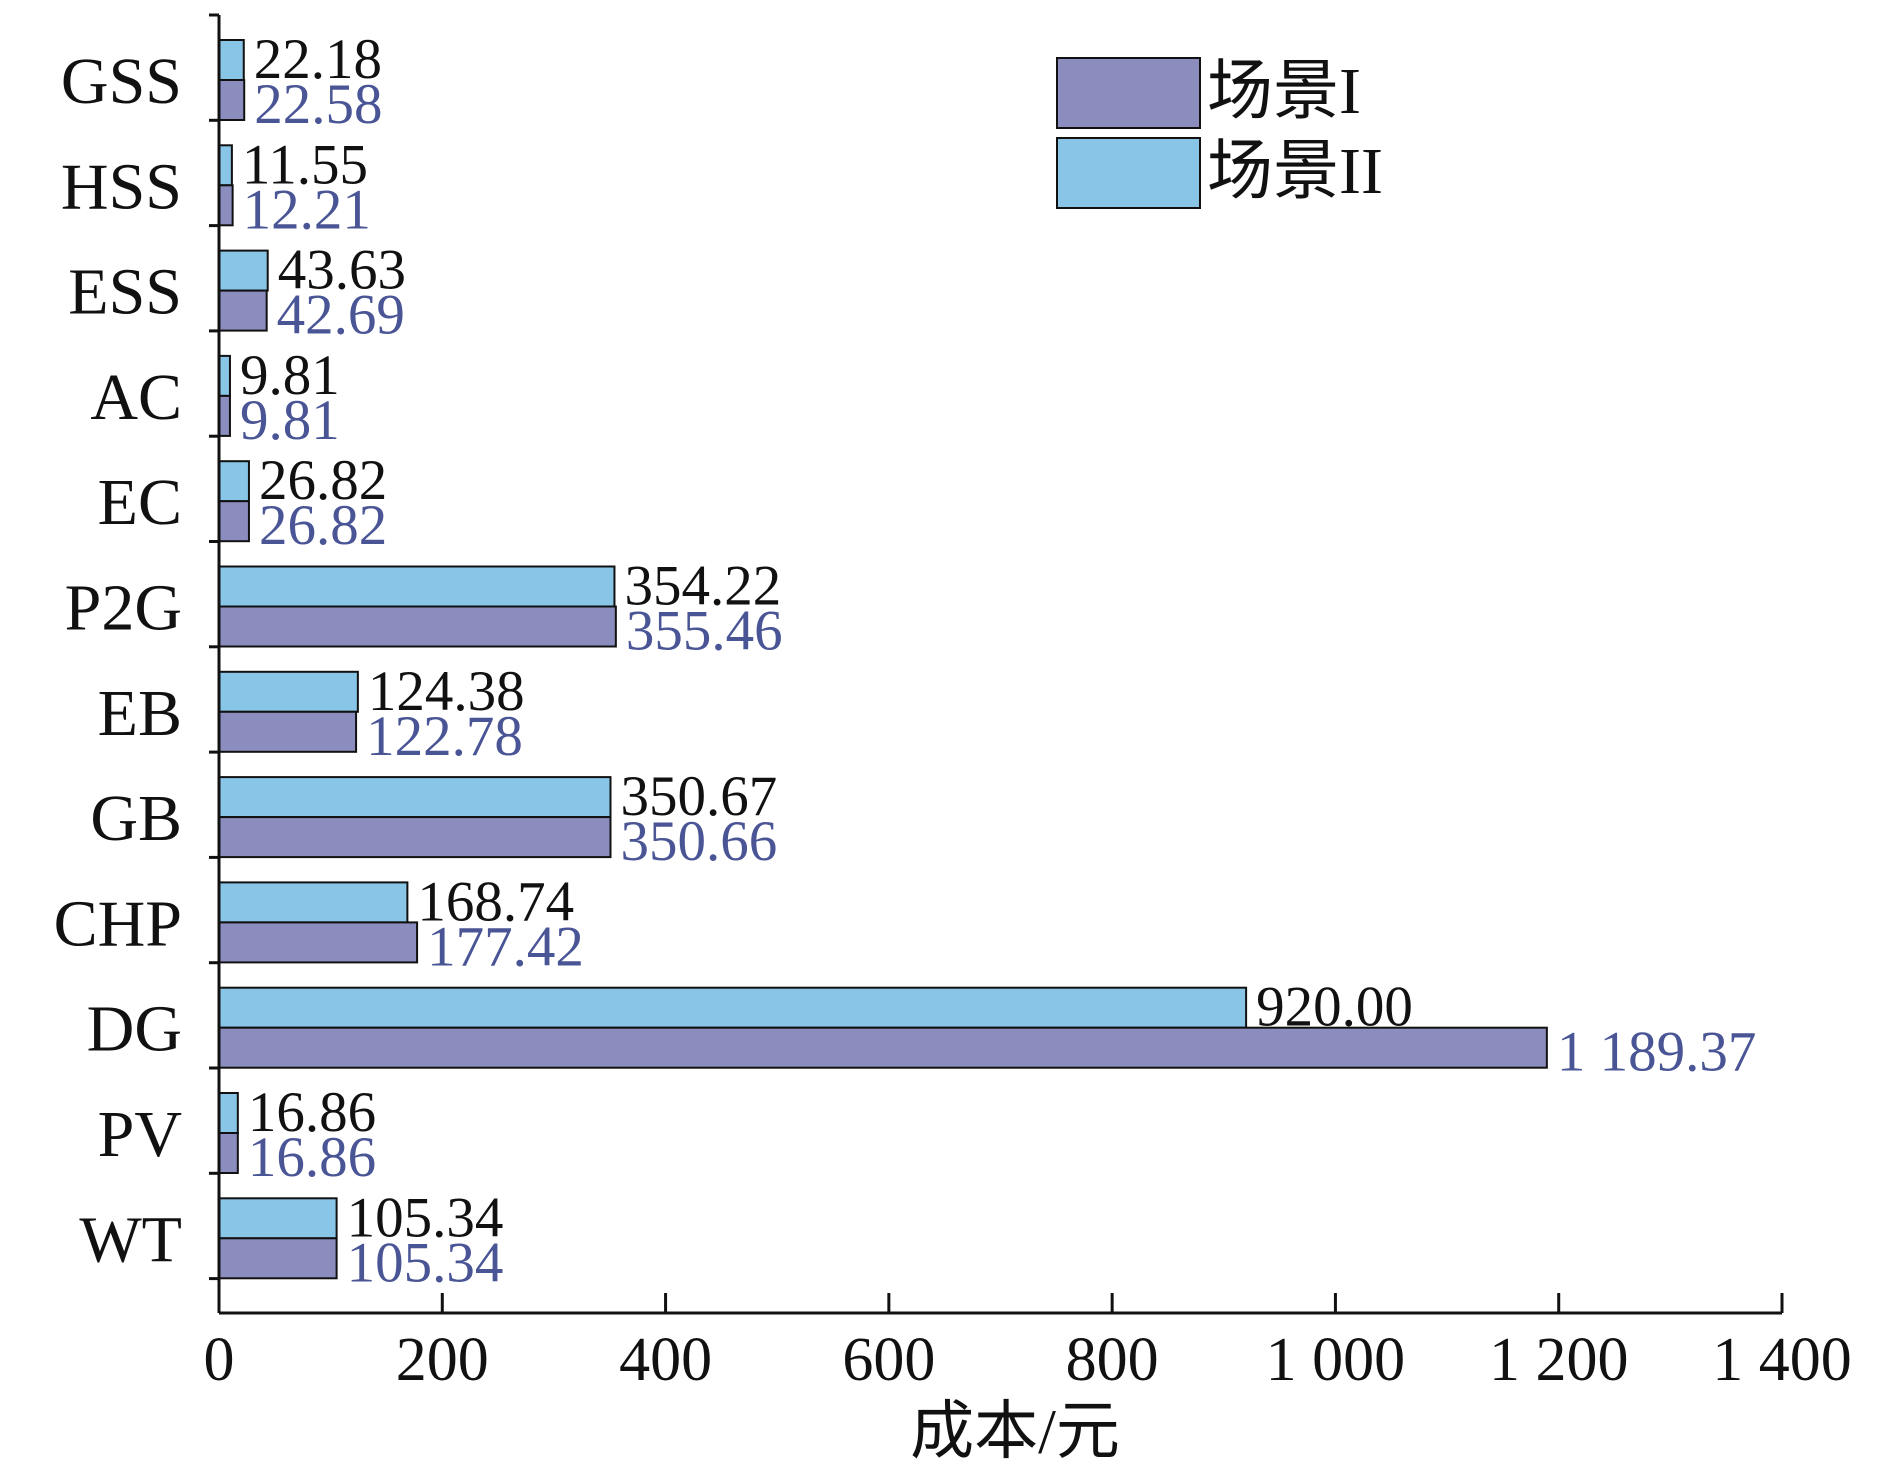  I want to click on value-label-p2g-scenario-2: 354.22, so click(702, 586).